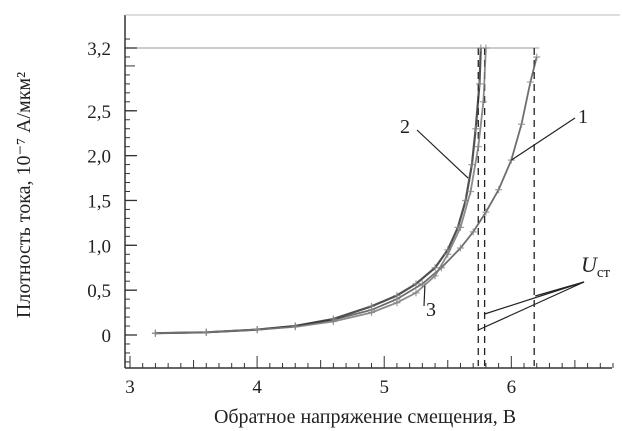 This screenshot has height=431, width=622. I want to click on y-tick-label: 1,5, so click(99, 201).